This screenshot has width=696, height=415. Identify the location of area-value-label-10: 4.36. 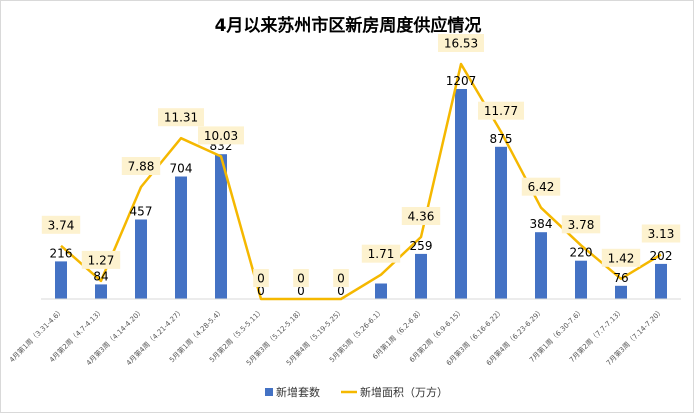
(421, 216).